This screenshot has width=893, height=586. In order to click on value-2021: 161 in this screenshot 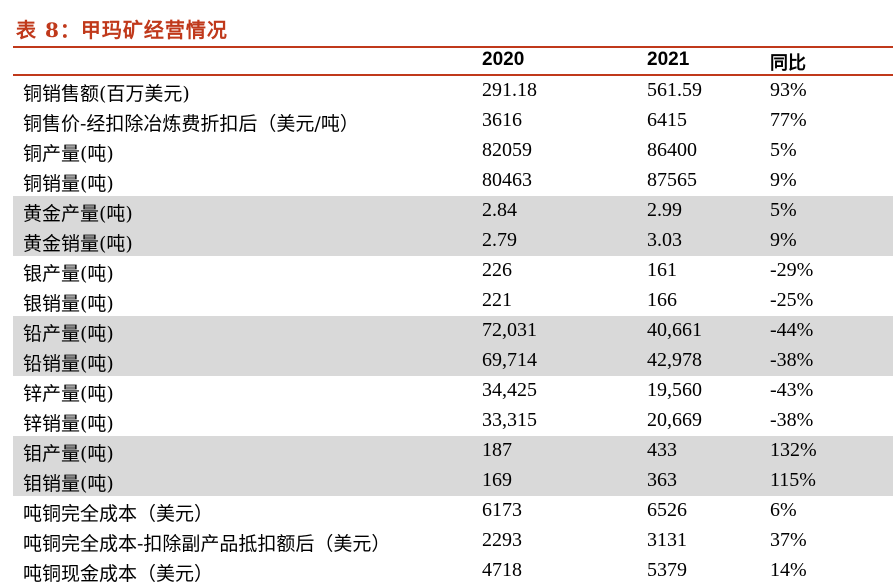, I will do `click(662, 270)`.